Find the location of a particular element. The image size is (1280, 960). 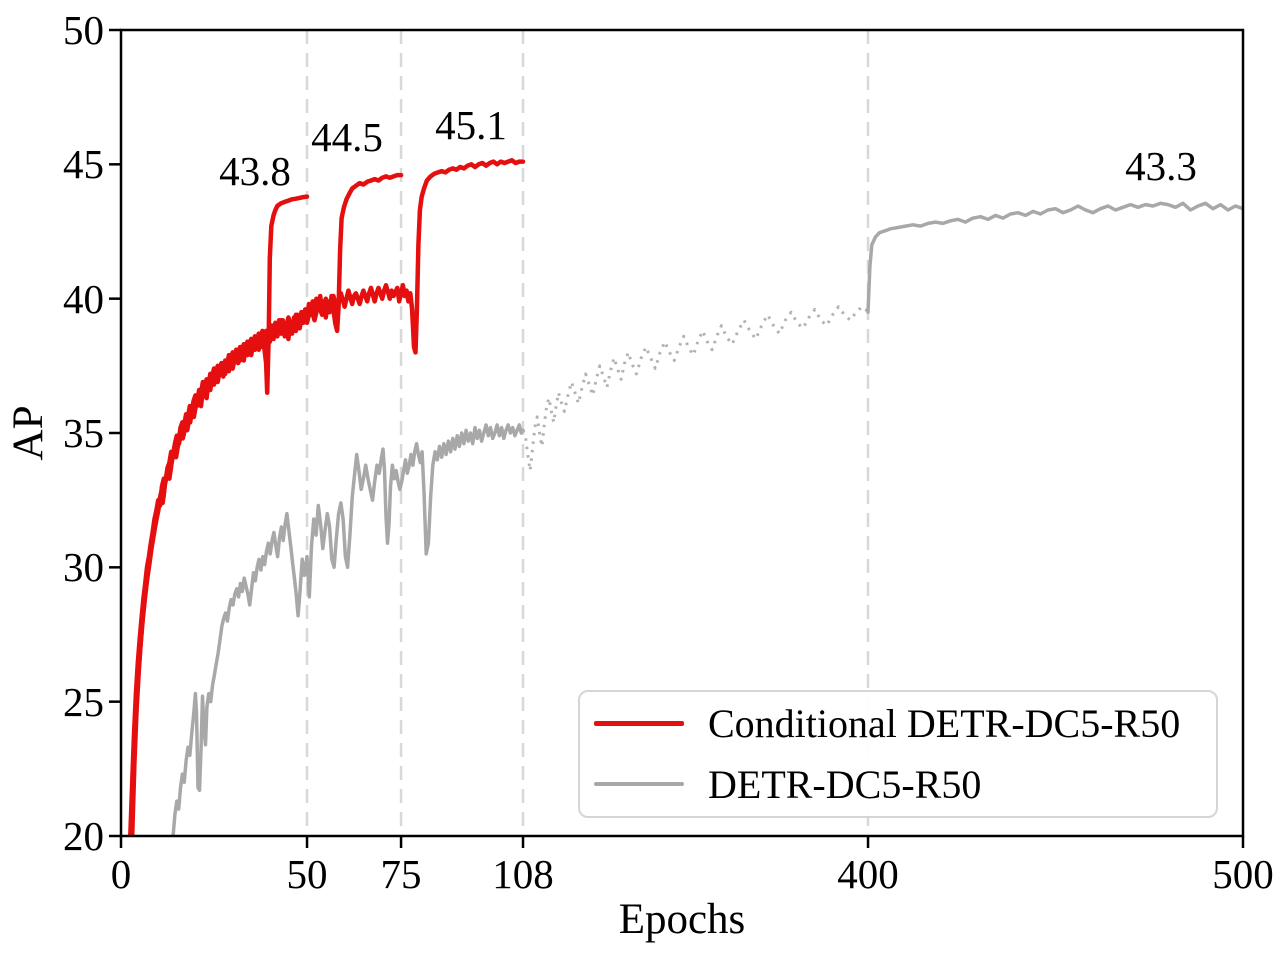

legend-swatch-conditional is located at coordinates (639, 724).